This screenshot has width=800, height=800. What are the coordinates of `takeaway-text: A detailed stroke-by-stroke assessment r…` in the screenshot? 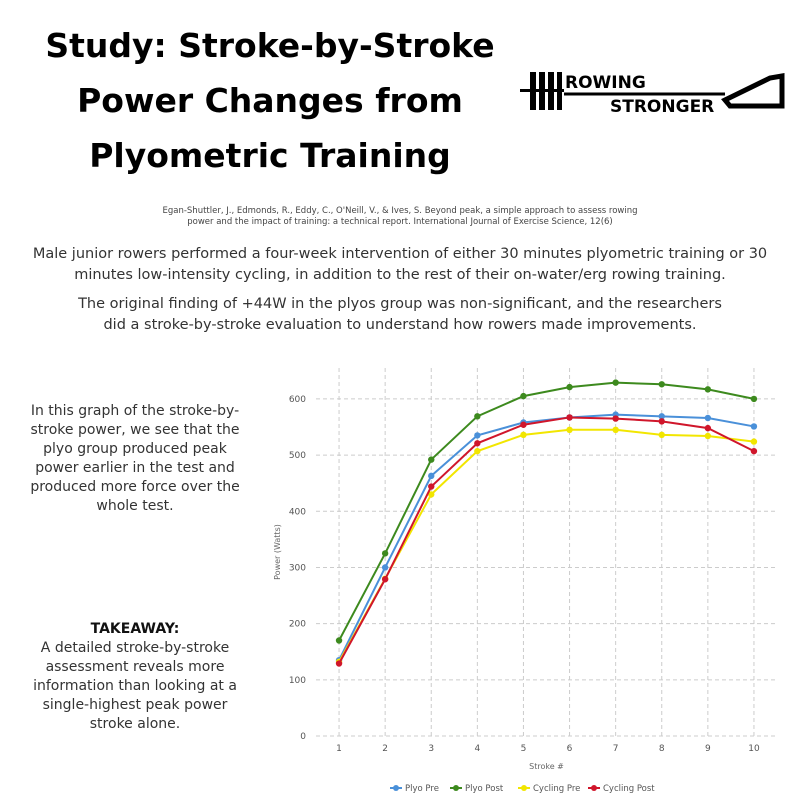 It's located at (135, 686).